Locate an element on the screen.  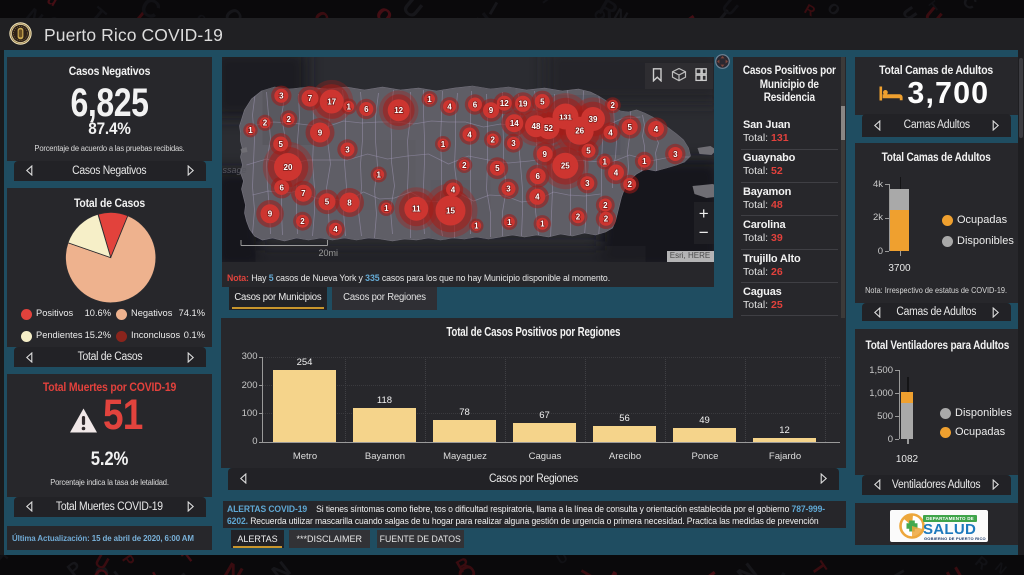
svg-text: 11 is located at coordinates (416, 209).